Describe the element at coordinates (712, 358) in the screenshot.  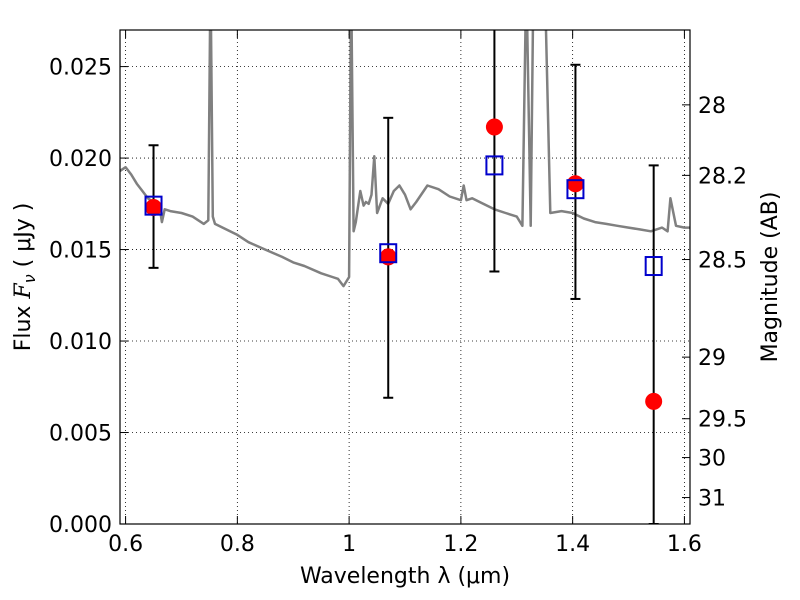
I see `y2-tick-label: 29` at that location.